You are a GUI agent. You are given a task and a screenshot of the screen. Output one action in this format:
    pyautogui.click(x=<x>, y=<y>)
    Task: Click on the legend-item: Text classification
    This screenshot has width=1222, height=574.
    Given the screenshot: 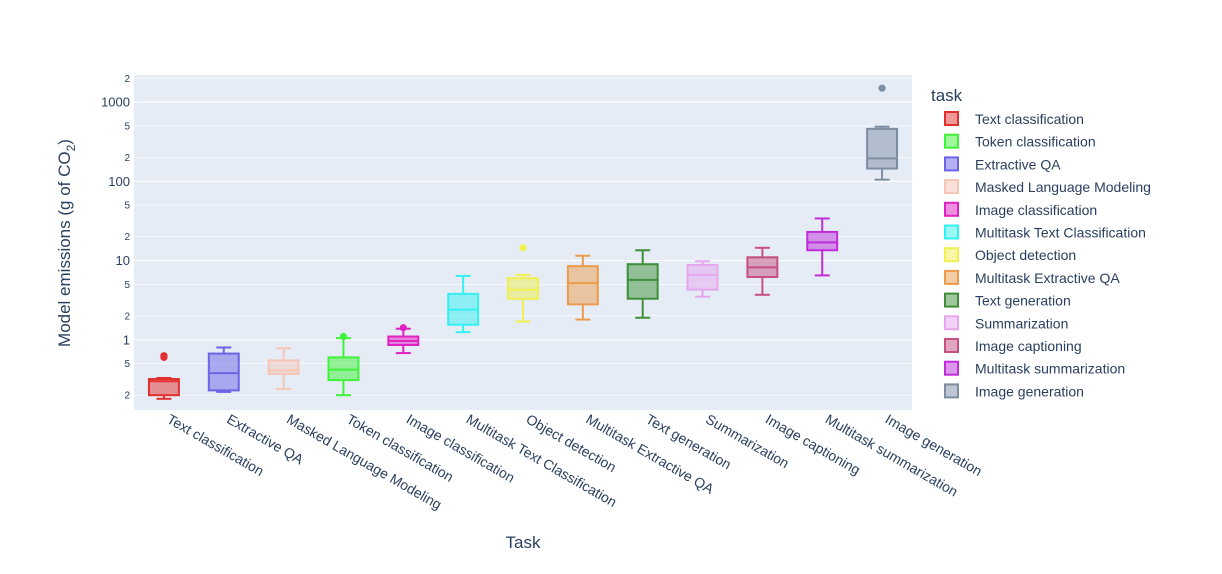 What is the action you would take?
    pyautogui.click(x=1014, y=119)
    